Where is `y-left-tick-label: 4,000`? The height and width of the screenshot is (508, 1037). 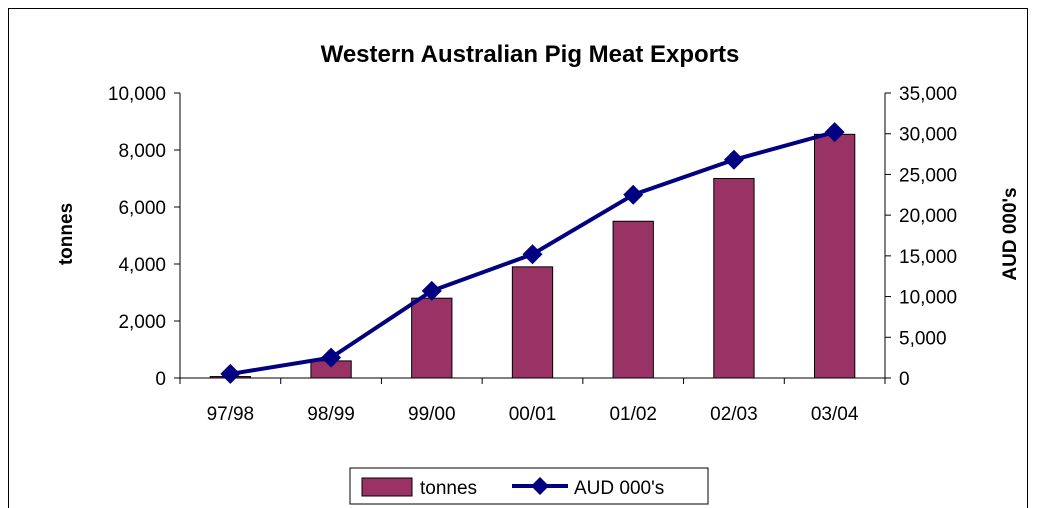
y-left-tick-label: 4,000 is located at coordinates (142, 265).